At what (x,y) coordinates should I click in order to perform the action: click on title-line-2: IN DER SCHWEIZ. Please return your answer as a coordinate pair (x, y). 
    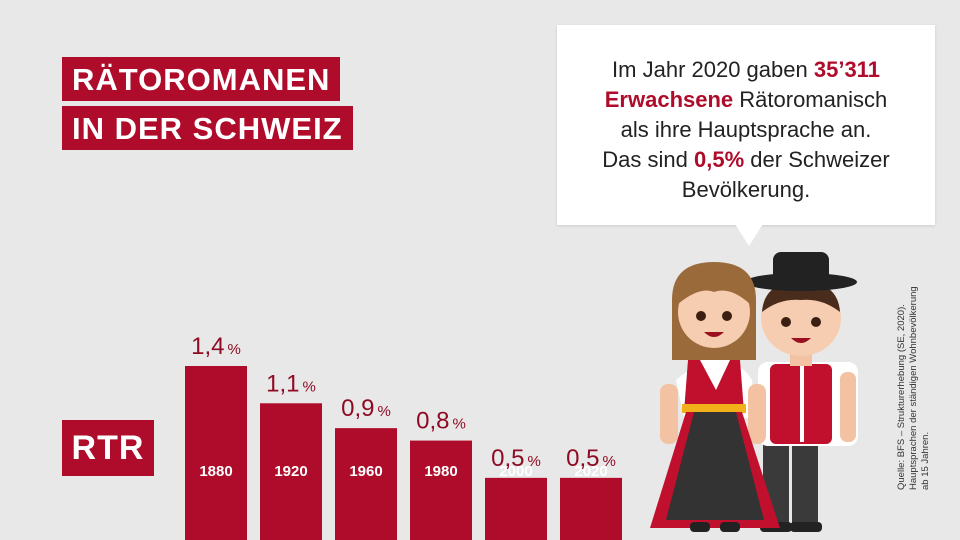
    Looking at the image, I should click on (207, 128).